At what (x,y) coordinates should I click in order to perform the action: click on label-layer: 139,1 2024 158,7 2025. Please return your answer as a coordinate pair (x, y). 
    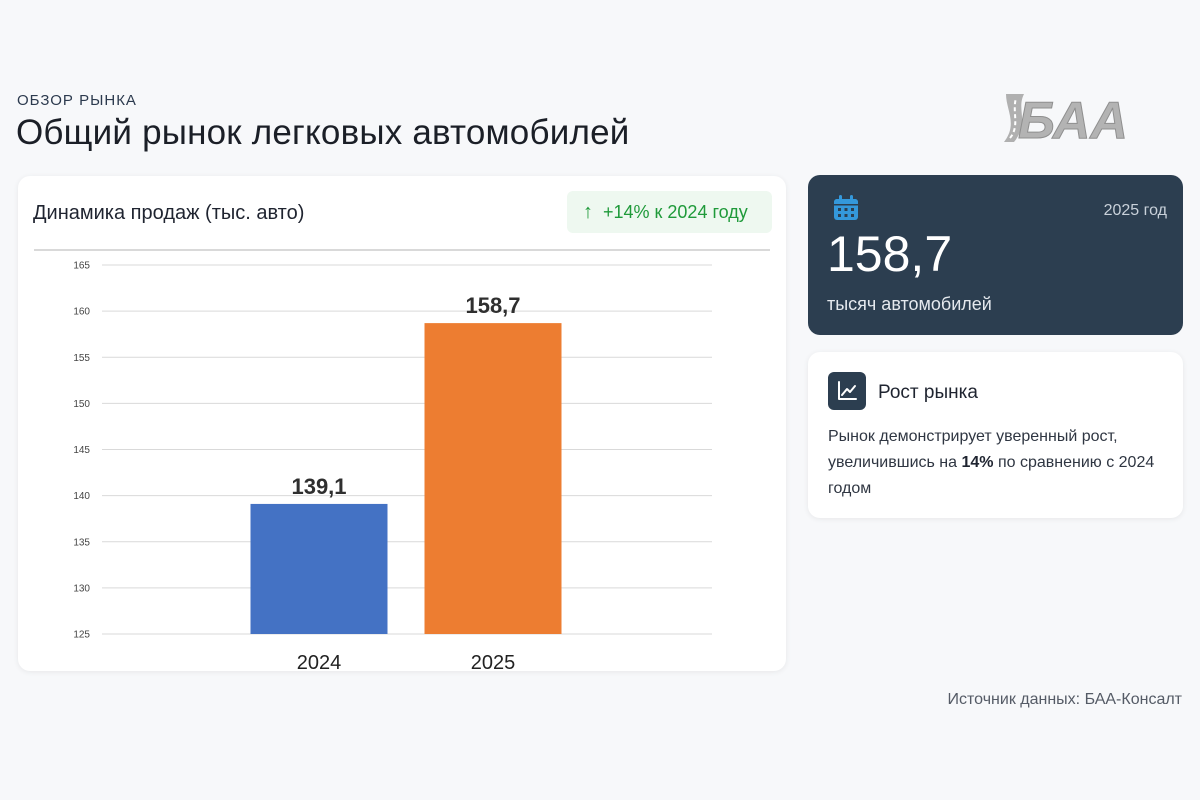
    Looking at the image, I should click on (405, 482).